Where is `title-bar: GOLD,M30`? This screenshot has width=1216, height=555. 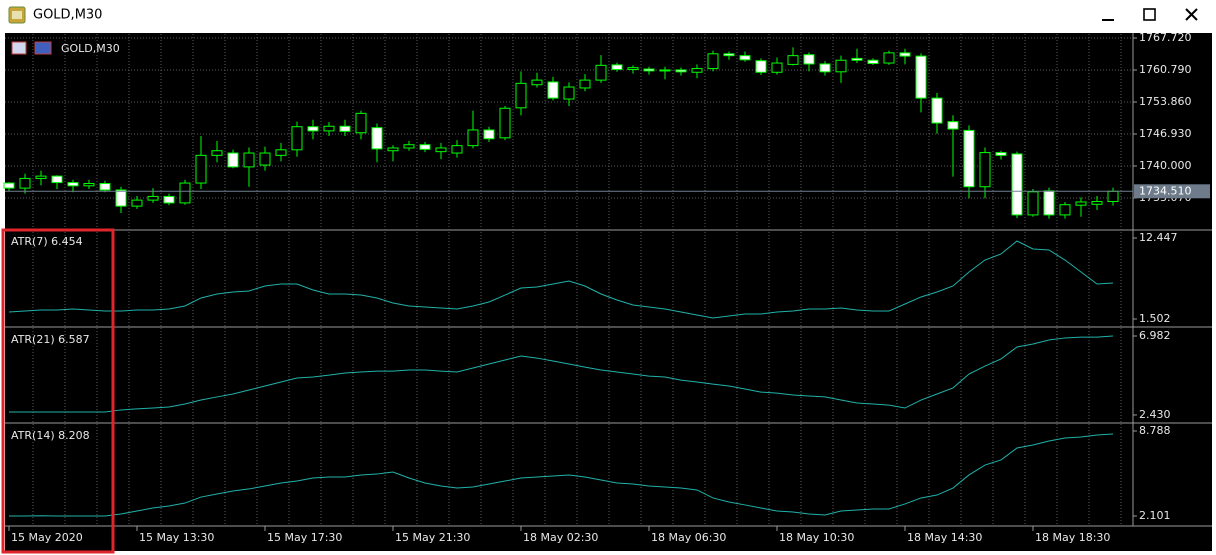
title-bar: GOLD,M30 is located at coordinates (603, 15).